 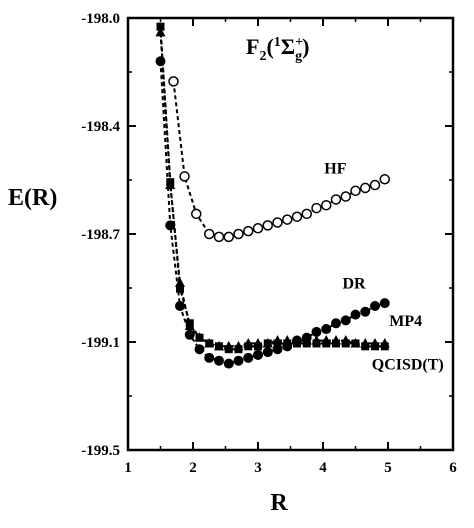 What do you see at coordinates (388, 468) in the screenshot?
I see `x-tick-label: 5` at bounding box center [388, 468].